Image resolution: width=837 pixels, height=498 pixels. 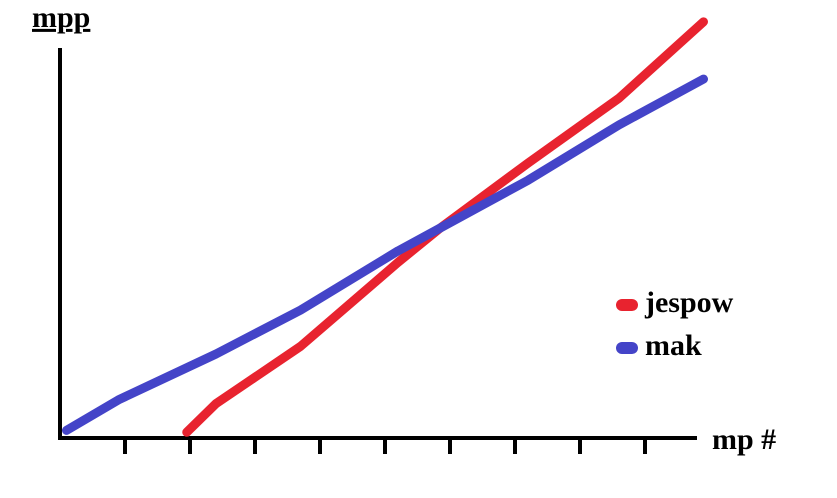 What do you see at coordinates (744, 439) in the screenshot?
I see `x-axis-label: mp #` at bounding box center [744, 439].